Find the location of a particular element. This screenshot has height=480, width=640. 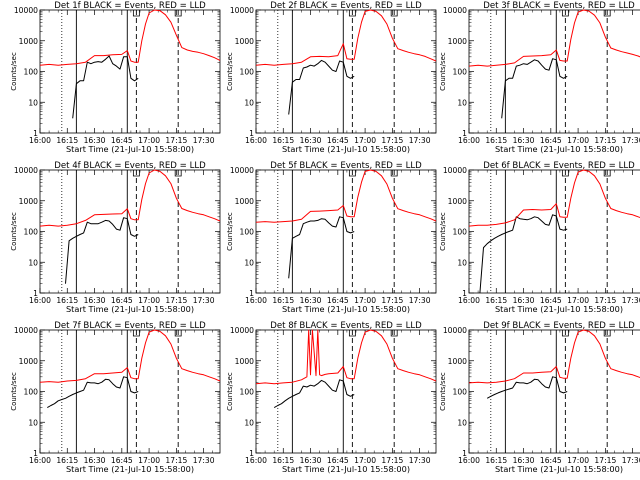

panel-title: Det 6f BLACK = Events, RED = LLD is located at coordinates (559, 166).